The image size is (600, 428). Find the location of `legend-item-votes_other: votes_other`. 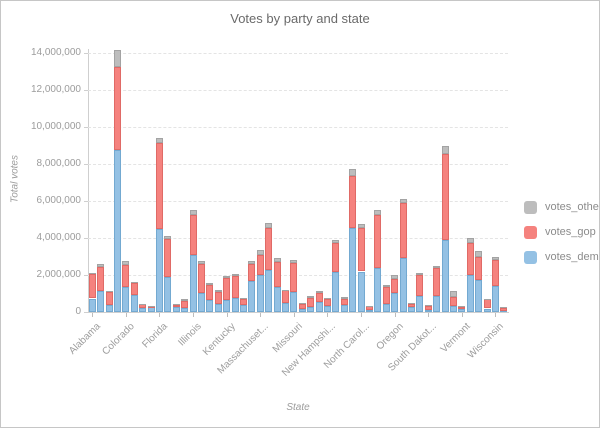

legend-item-votes_other: votes_other is located at coordinates (561, 207).